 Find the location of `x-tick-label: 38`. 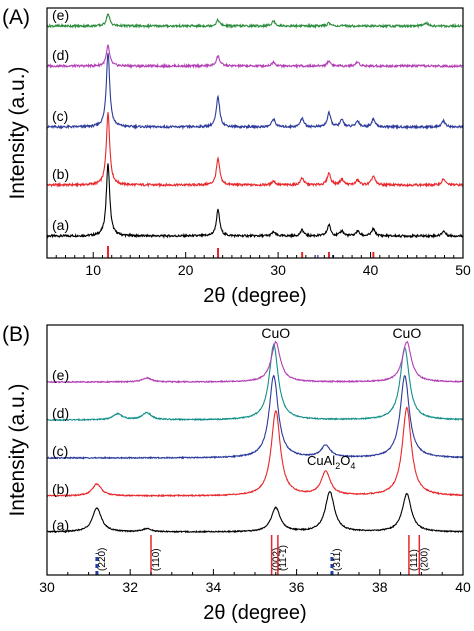

x-tick-label: 38 is located at coordinates (380, 587).